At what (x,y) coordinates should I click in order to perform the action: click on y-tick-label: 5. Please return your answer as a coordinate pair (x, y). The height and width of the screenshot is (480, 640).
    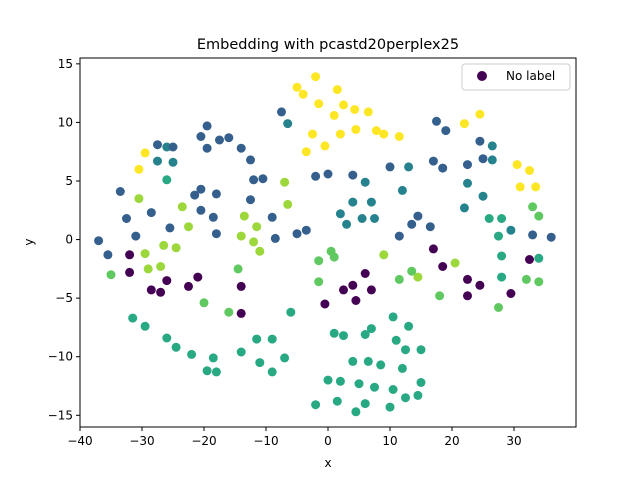
    Looking at the image, I should click on (69, 181).